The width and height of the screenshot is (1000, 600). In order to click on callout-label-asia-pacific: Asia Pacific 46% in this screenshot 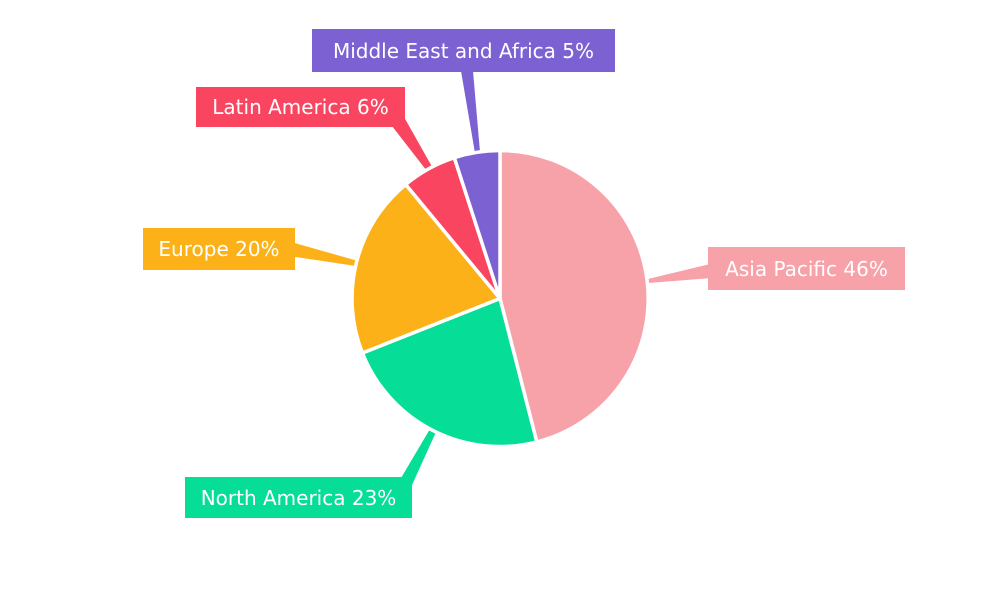, I will do `click(806, 268)`.